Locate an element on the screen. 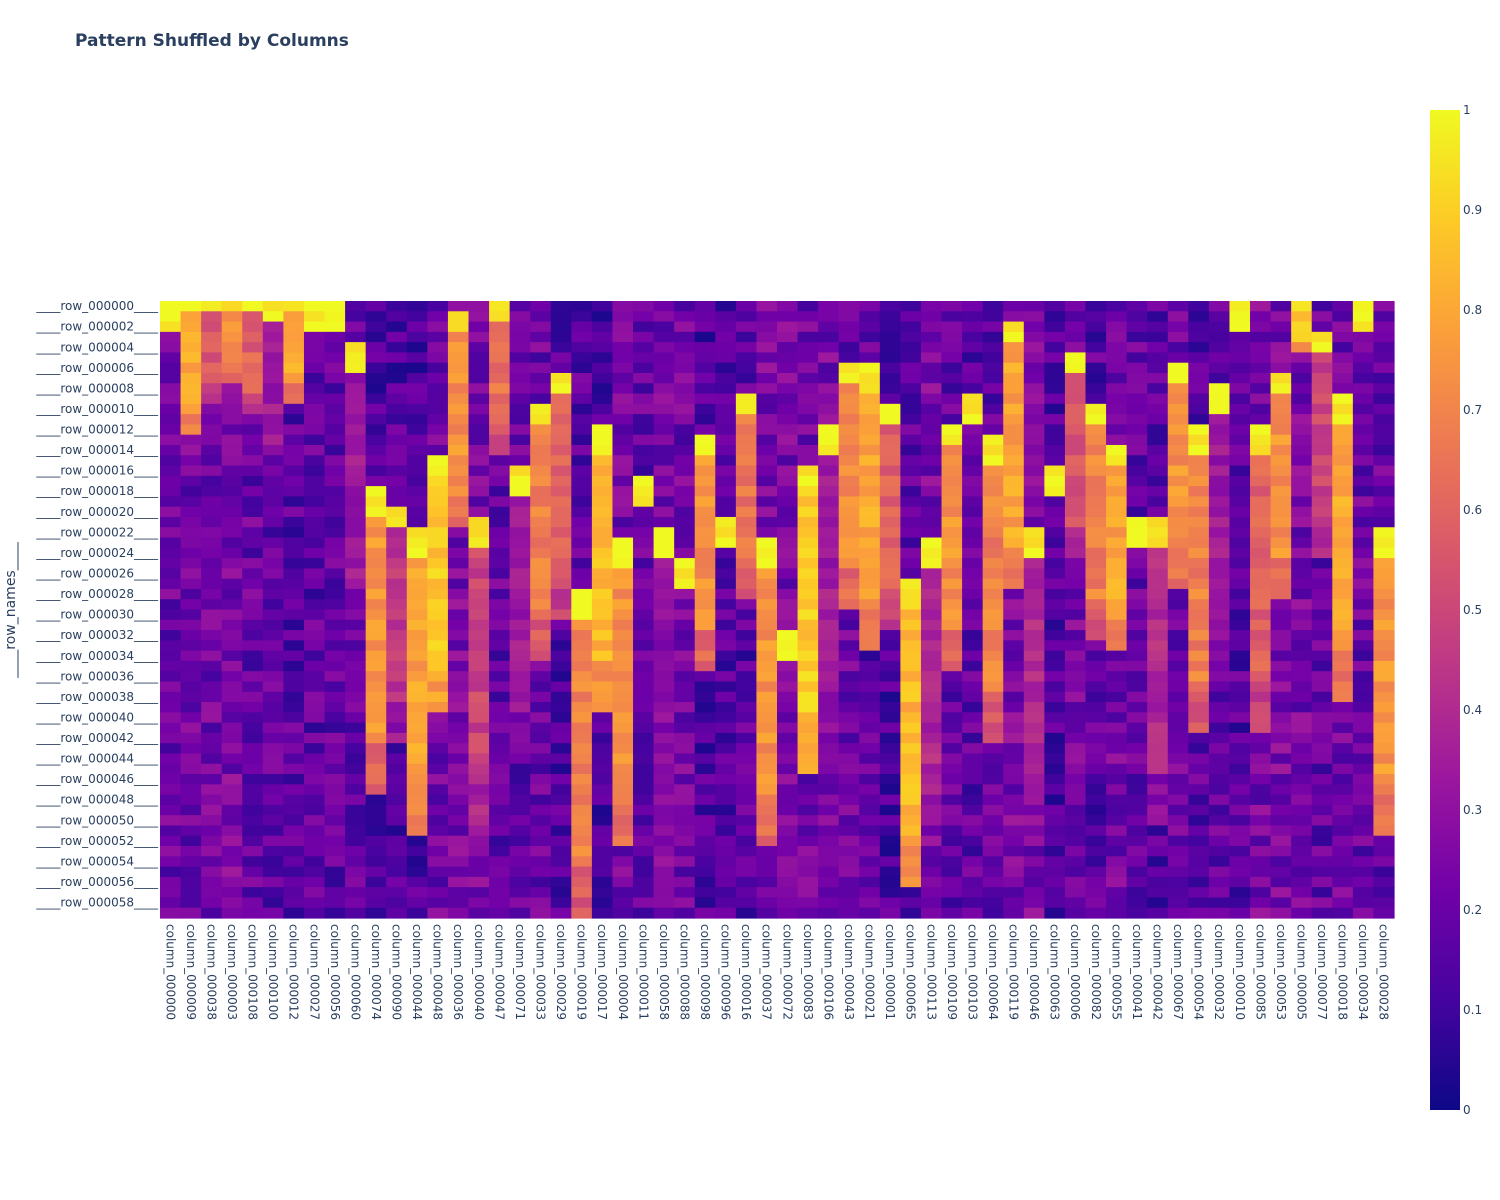  y-tick-label: ____row_000028____ is located at coordinates (97, 594).